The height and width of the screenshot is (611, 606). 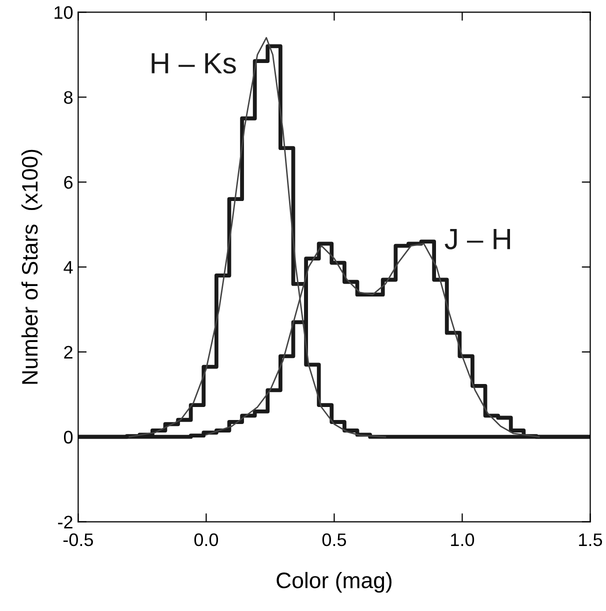 What do you see at coordinates (63, 12) in the screenshot?
I see `y-tick-label: 10` at bounding box center [63, 12].